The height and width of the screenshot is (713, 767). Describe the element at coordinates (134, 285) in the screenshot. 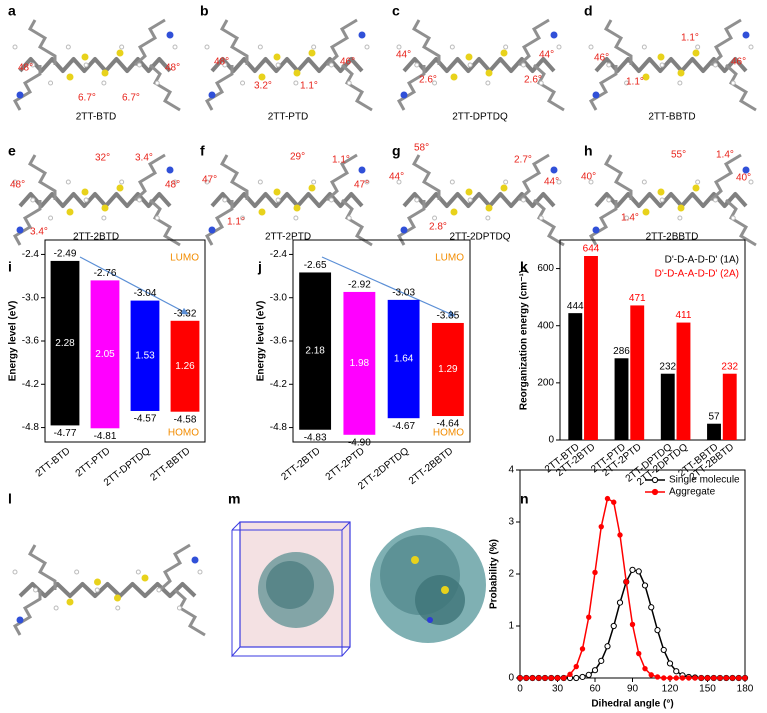

I see `trend-arrow` at that location.